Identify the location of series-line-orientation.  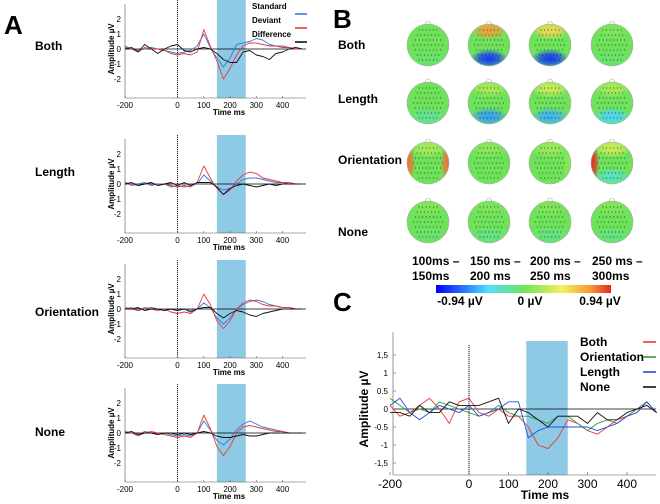
(523, 414).